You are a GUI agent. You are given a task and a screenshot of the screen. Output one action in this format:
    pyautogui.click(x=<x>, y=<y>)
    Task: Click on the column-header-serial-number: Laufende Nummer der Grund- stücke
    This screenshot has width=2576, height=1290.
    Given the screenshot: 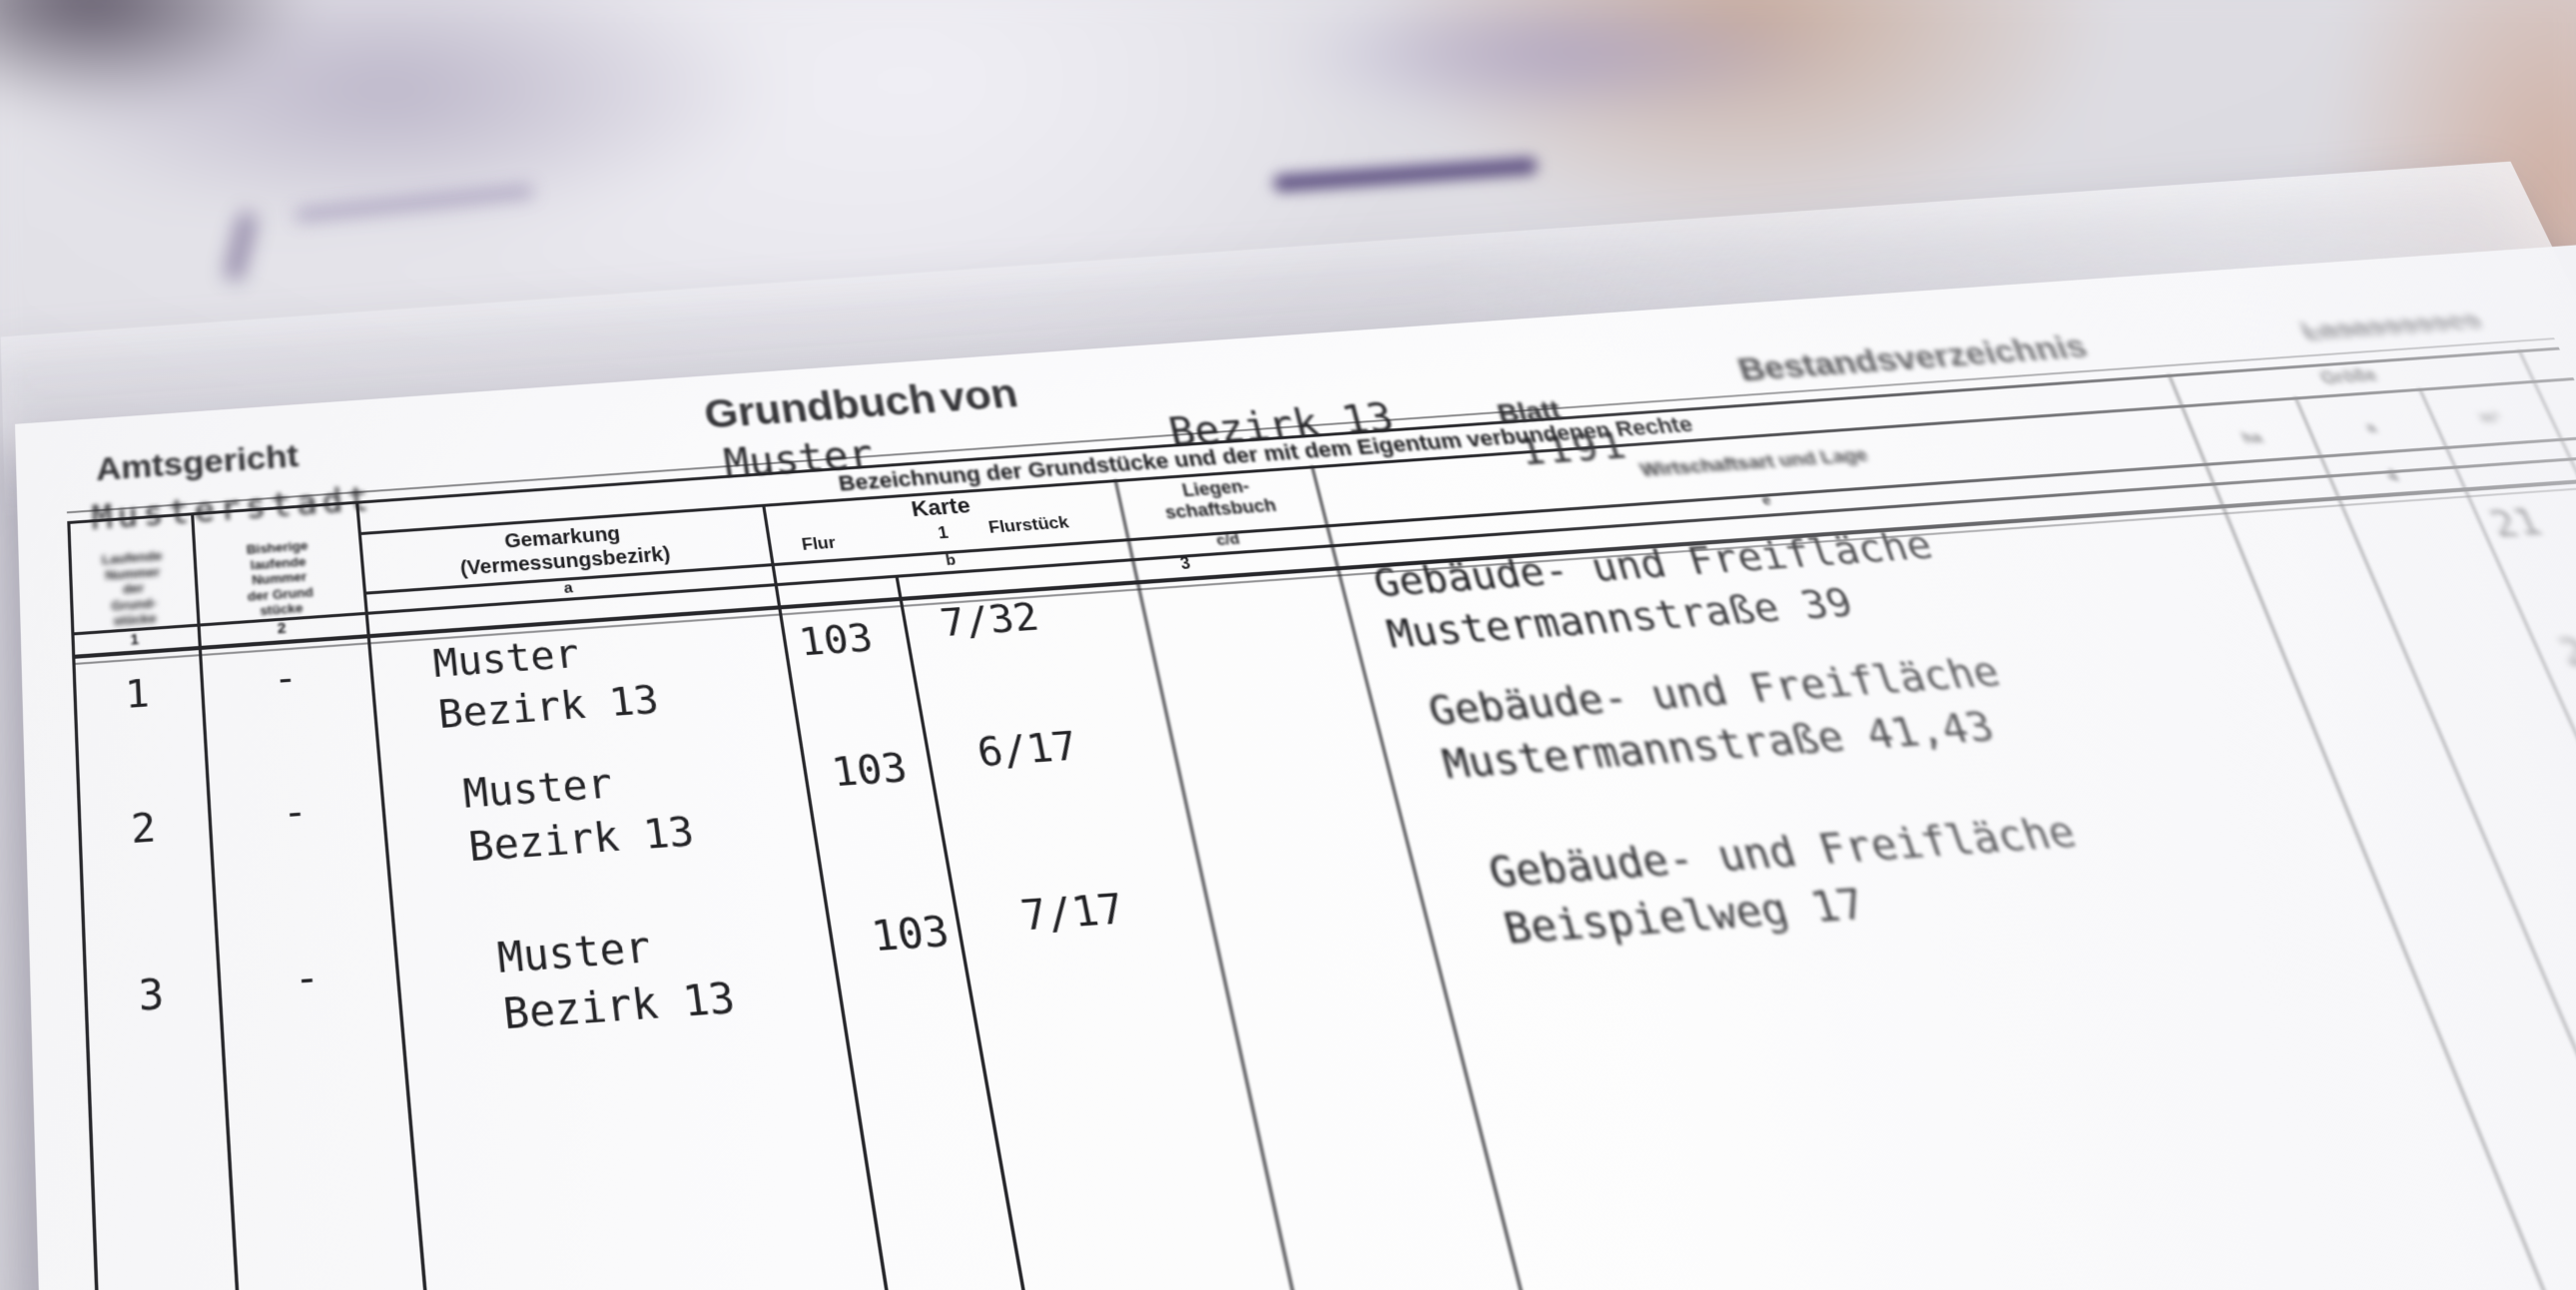 What is the action you would take?
    pyautogui.click(x=132, y=588)
    